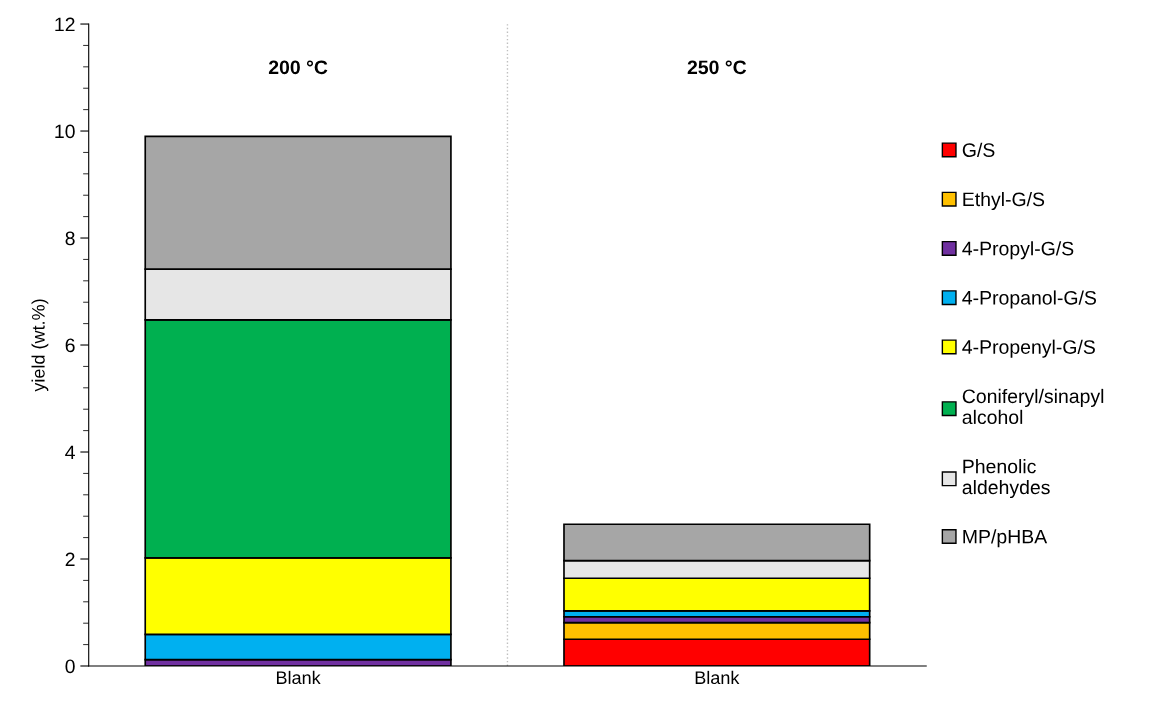 This screenshot has width=1152, height=707. I want to click on y-tick-label: 8, so click(70, 238).